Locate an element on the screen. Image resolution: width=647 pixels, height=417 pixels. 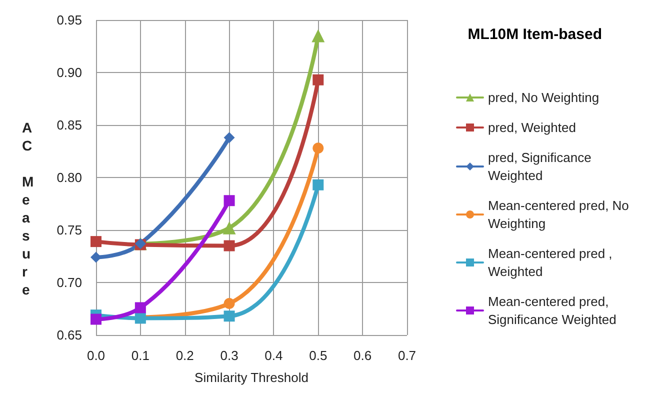
x-tick-label: 0.7 is located at coordinates (407, 355).